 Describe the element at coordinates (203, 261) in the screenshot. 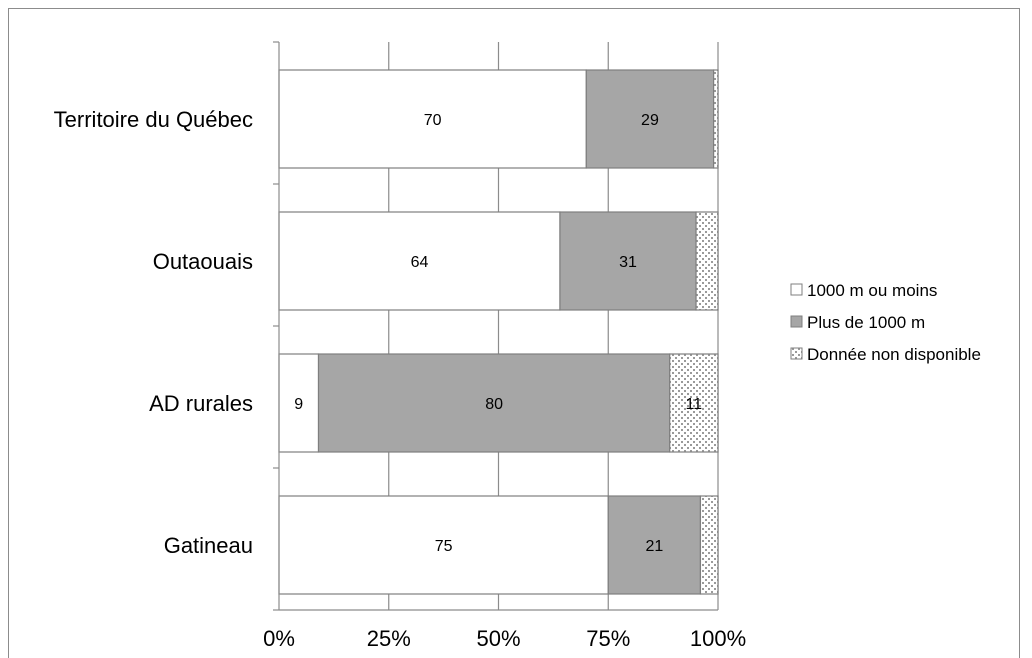

I see `category-label: Outaouais` at that location.